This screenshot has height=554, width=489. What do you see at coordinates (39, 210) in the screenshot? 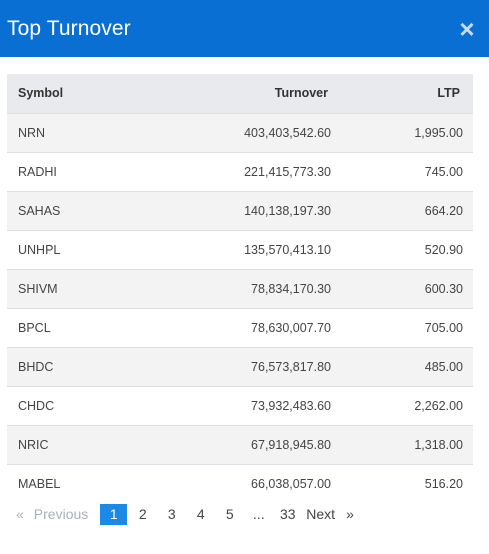
I see `cell-symbol: SAHAS` at bounding box center [39, 210].